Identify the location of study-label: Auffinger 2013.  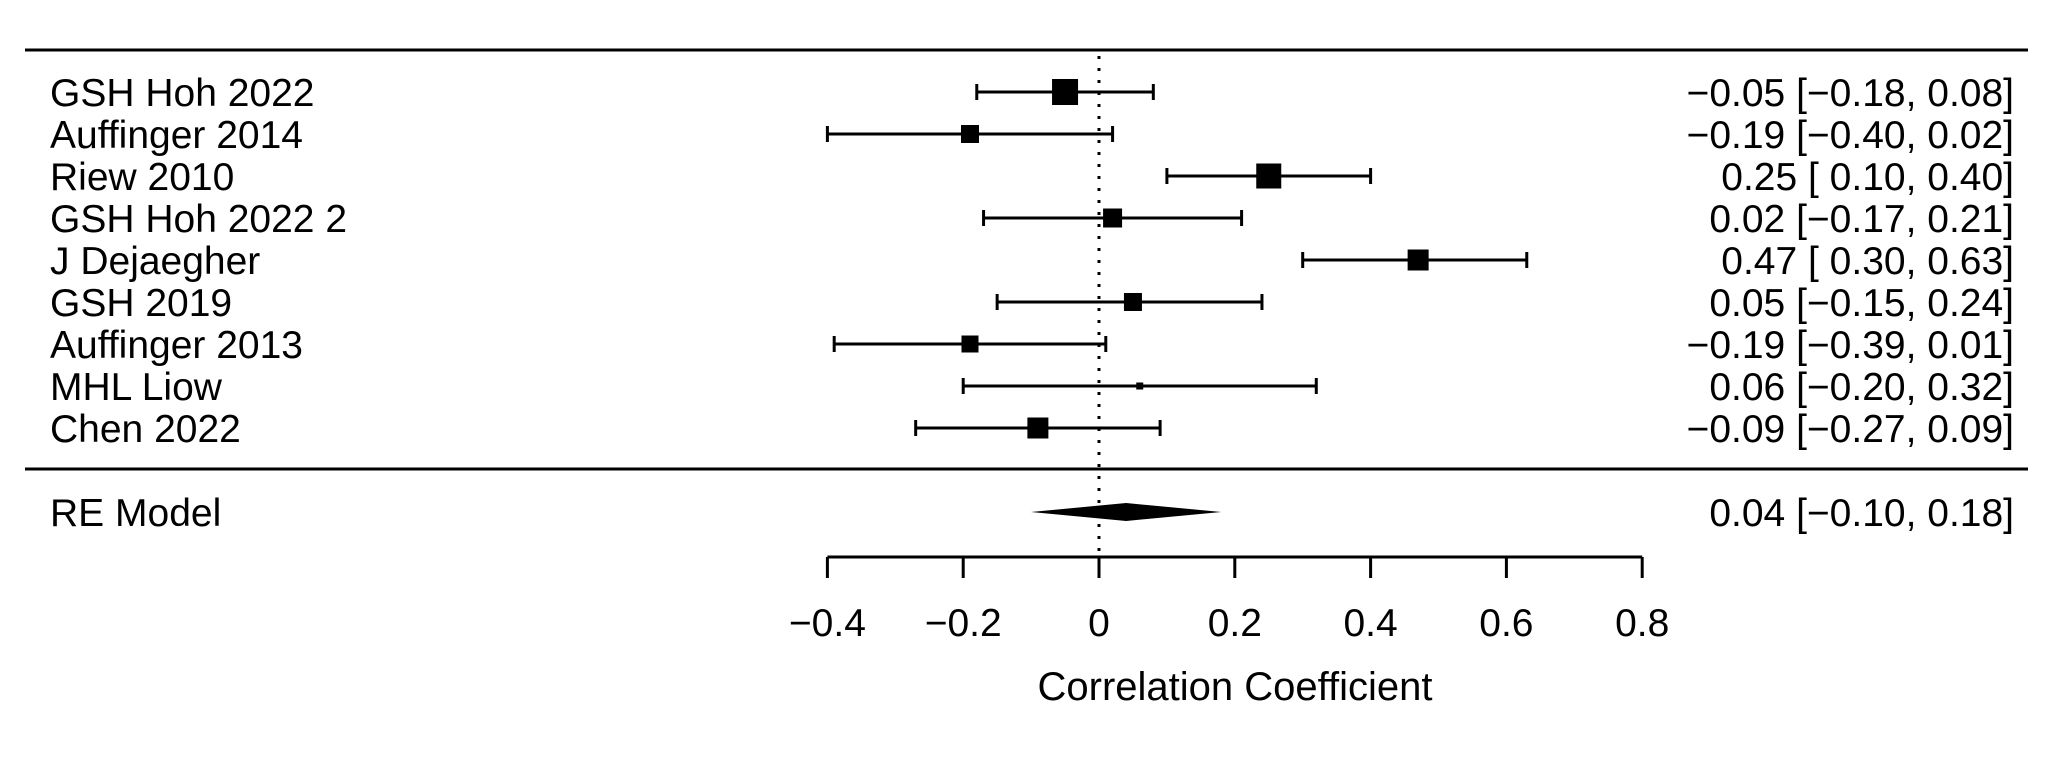
(176, 345).